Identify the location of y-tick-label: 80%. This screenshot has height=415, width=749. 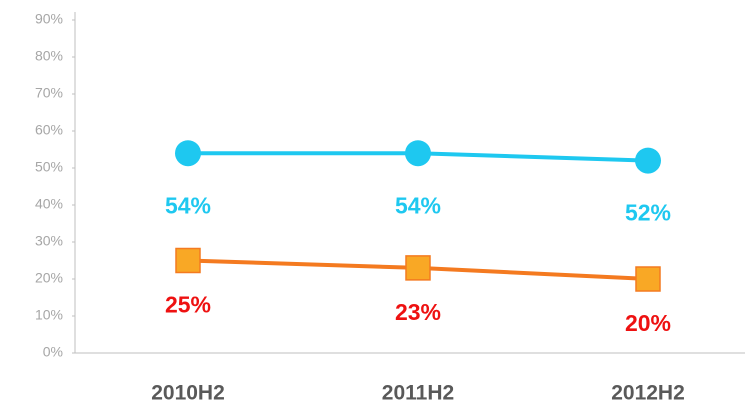
(49, 56).